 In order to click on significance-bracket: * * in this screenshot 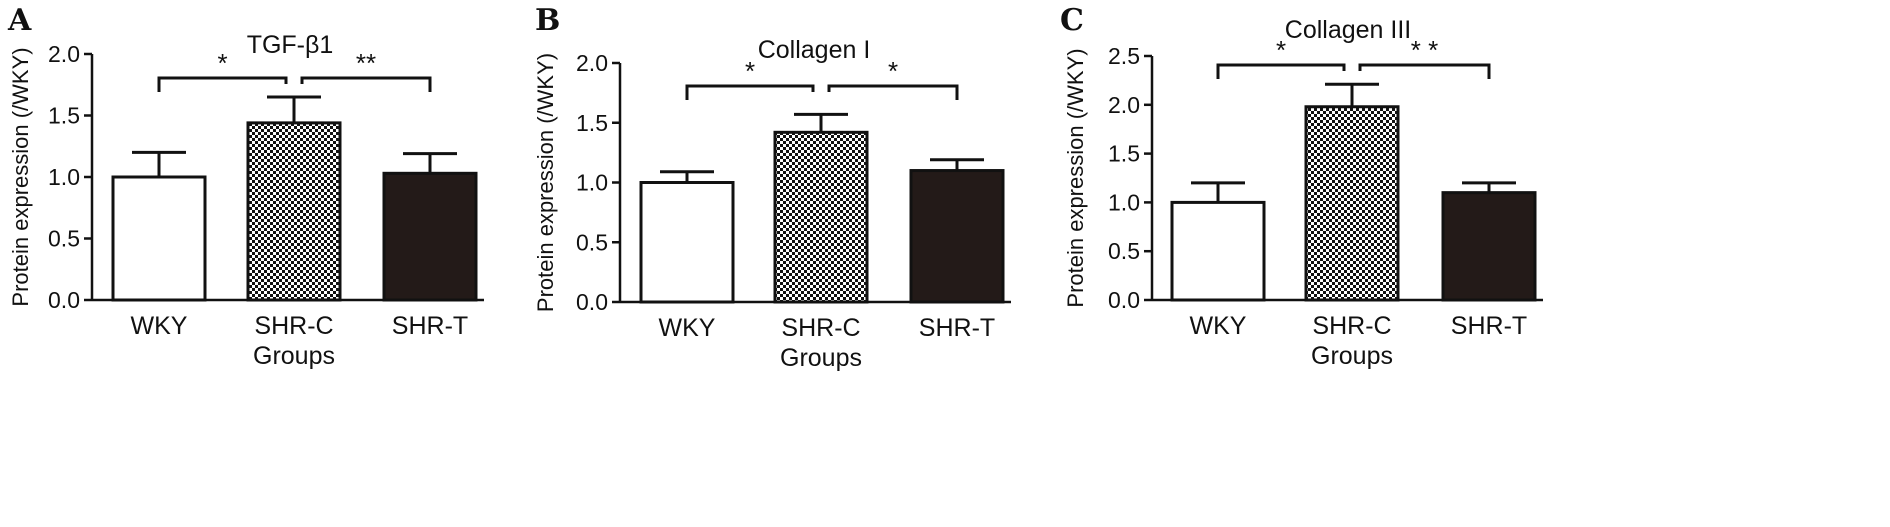, I will do `click(1424, 57)`.